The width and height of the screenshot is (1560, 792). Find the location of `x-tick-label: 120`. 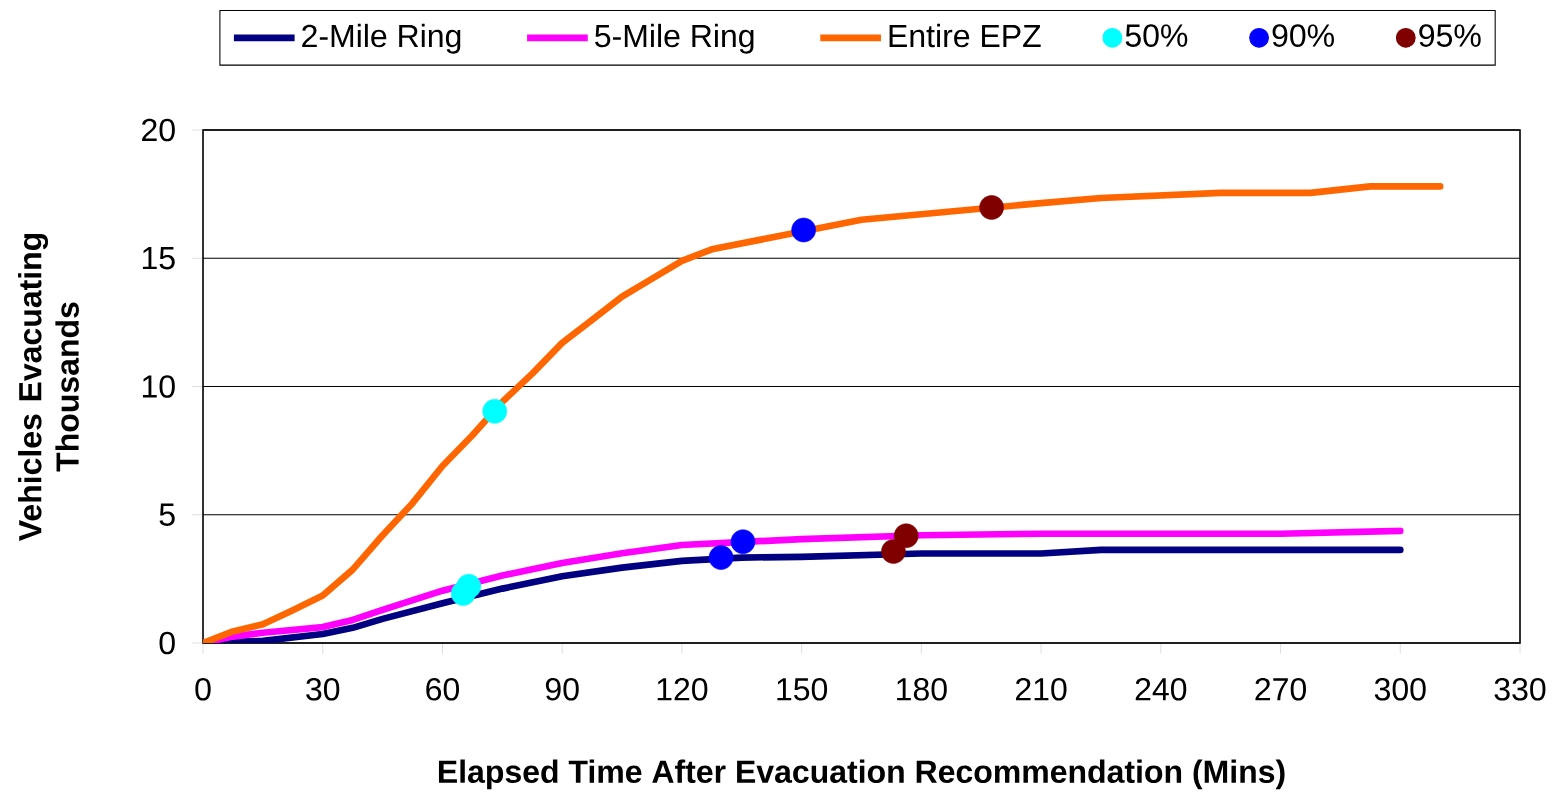

x-tick-label: 120 is located at coordinates (682, 689).